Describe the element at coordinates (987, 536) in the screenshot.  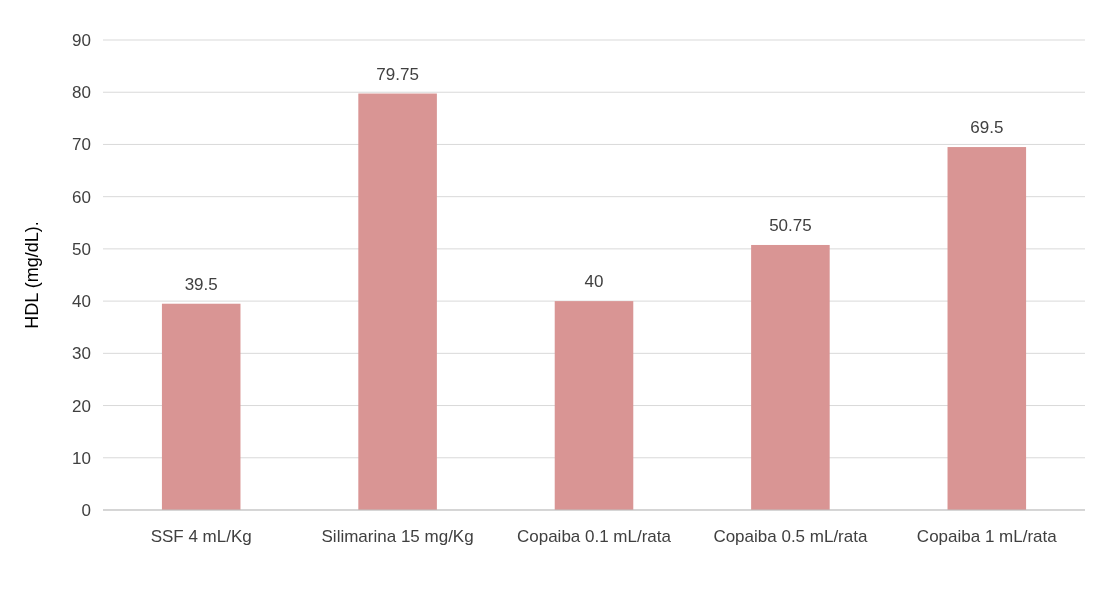
I see `x-tick-label: Copaiba 1 mL/rata` at that location.